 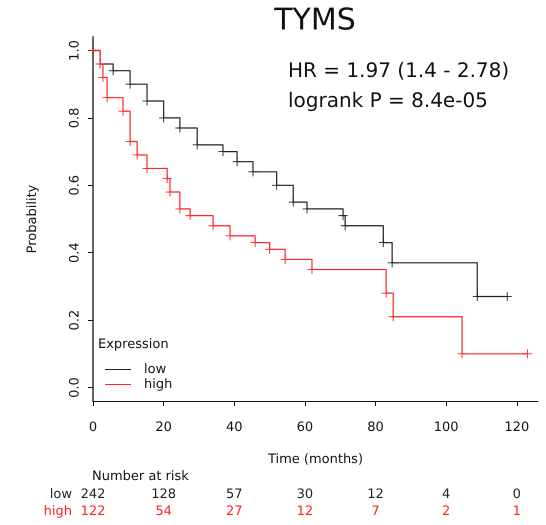 What do you see at coordinates (75, 118) in the screenshot?
I see `y-tick-label: 0.8` at bounding box center [75, 118].